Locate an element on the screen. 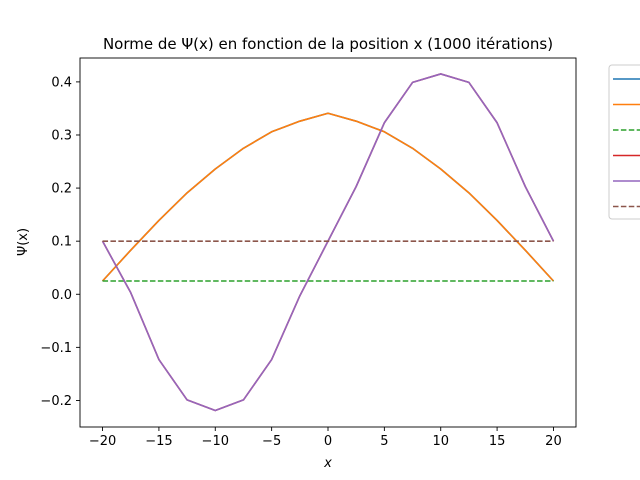 The height and width of the screenshot is (480, 640). y-tick-label: −0.1 is located at coordinates (56, 348).